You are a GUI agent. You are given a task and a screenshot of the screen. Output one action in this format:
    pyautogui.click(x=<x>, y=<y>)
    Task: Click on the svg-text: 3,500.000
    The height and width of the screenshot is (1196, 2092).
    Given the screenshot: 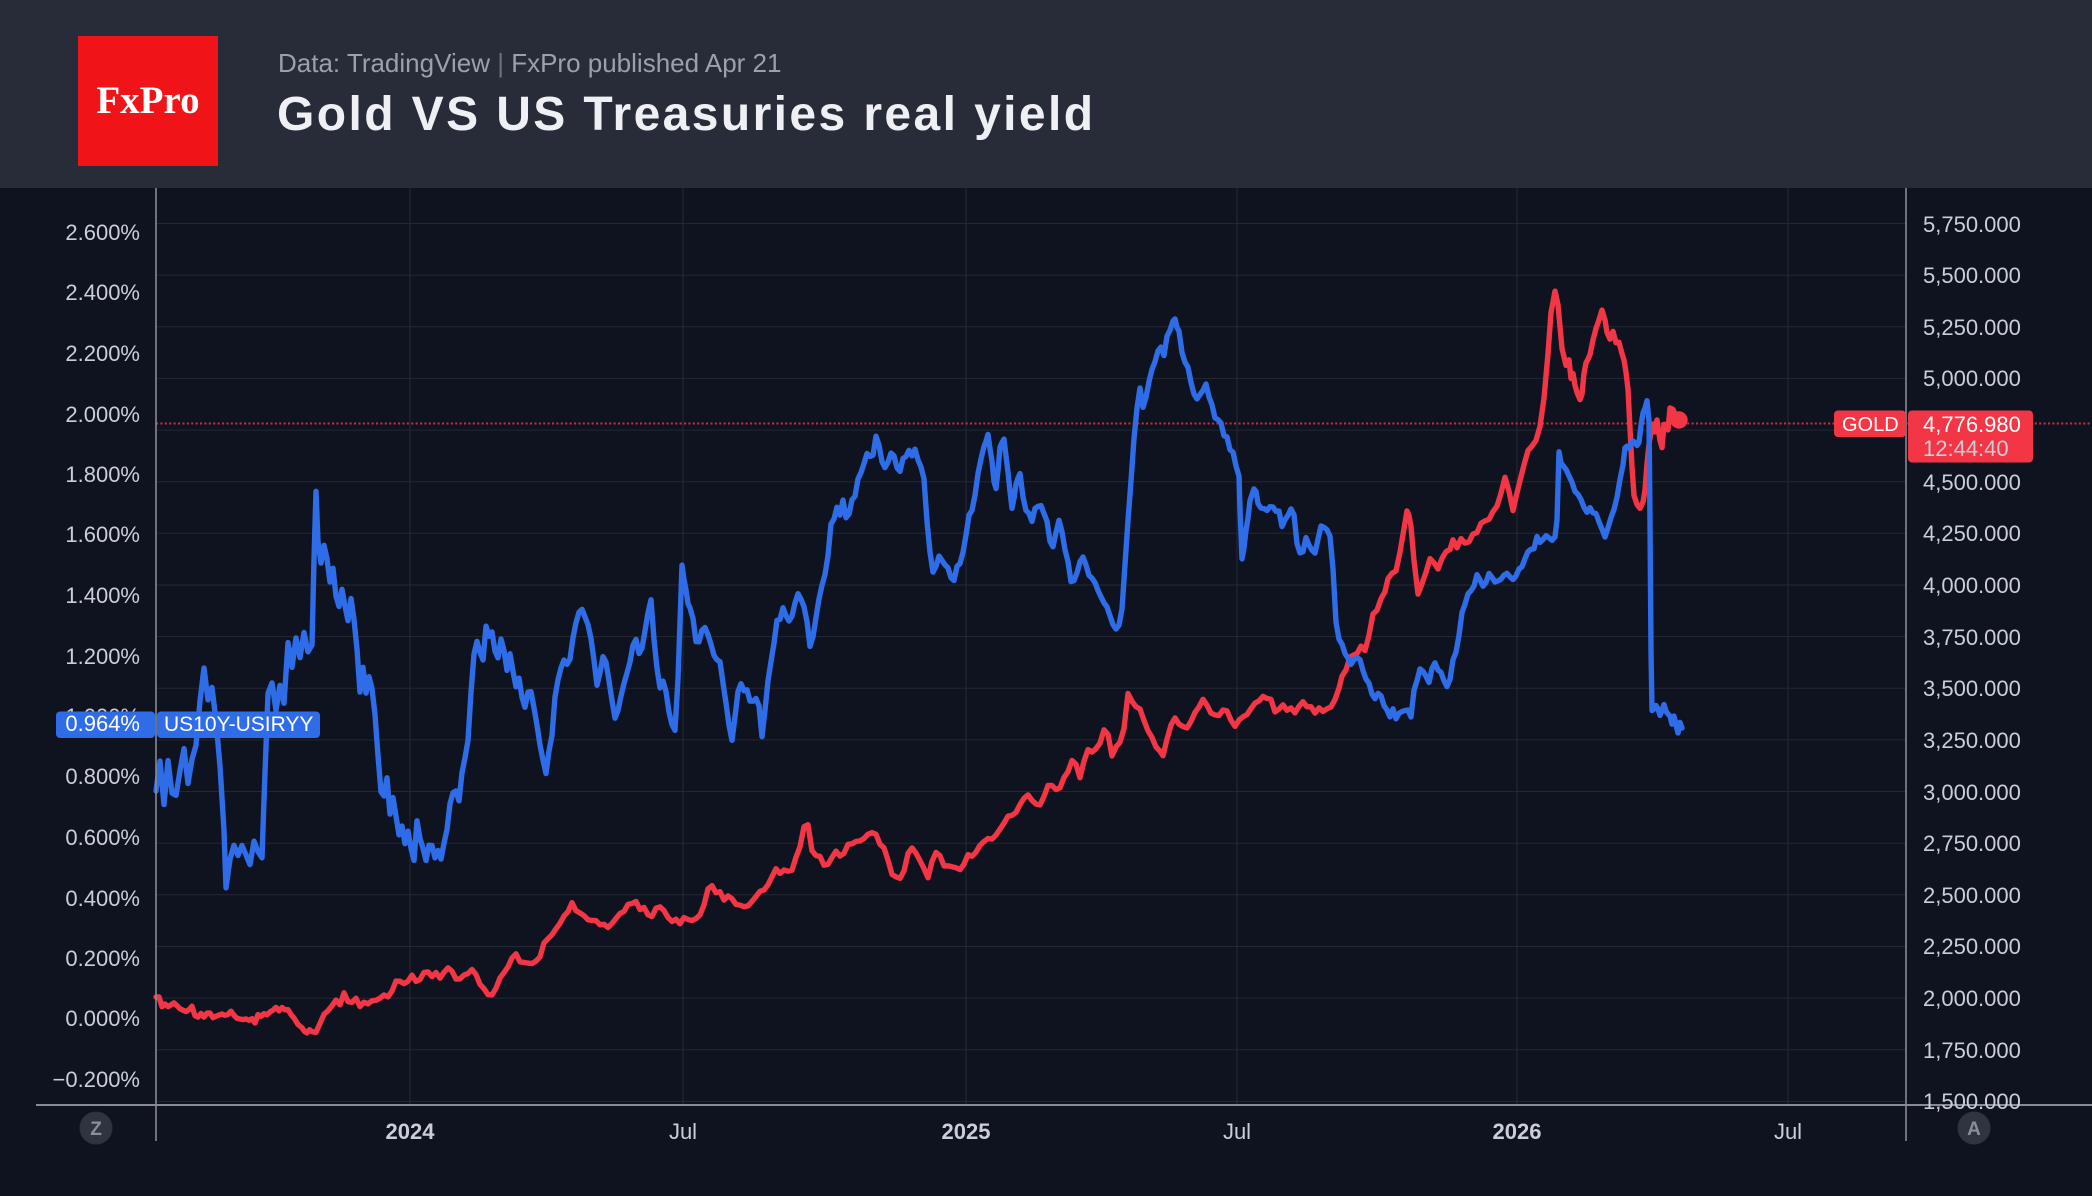 What is the action you would take?
    pyautogui.click(x=1972, y=688)
    